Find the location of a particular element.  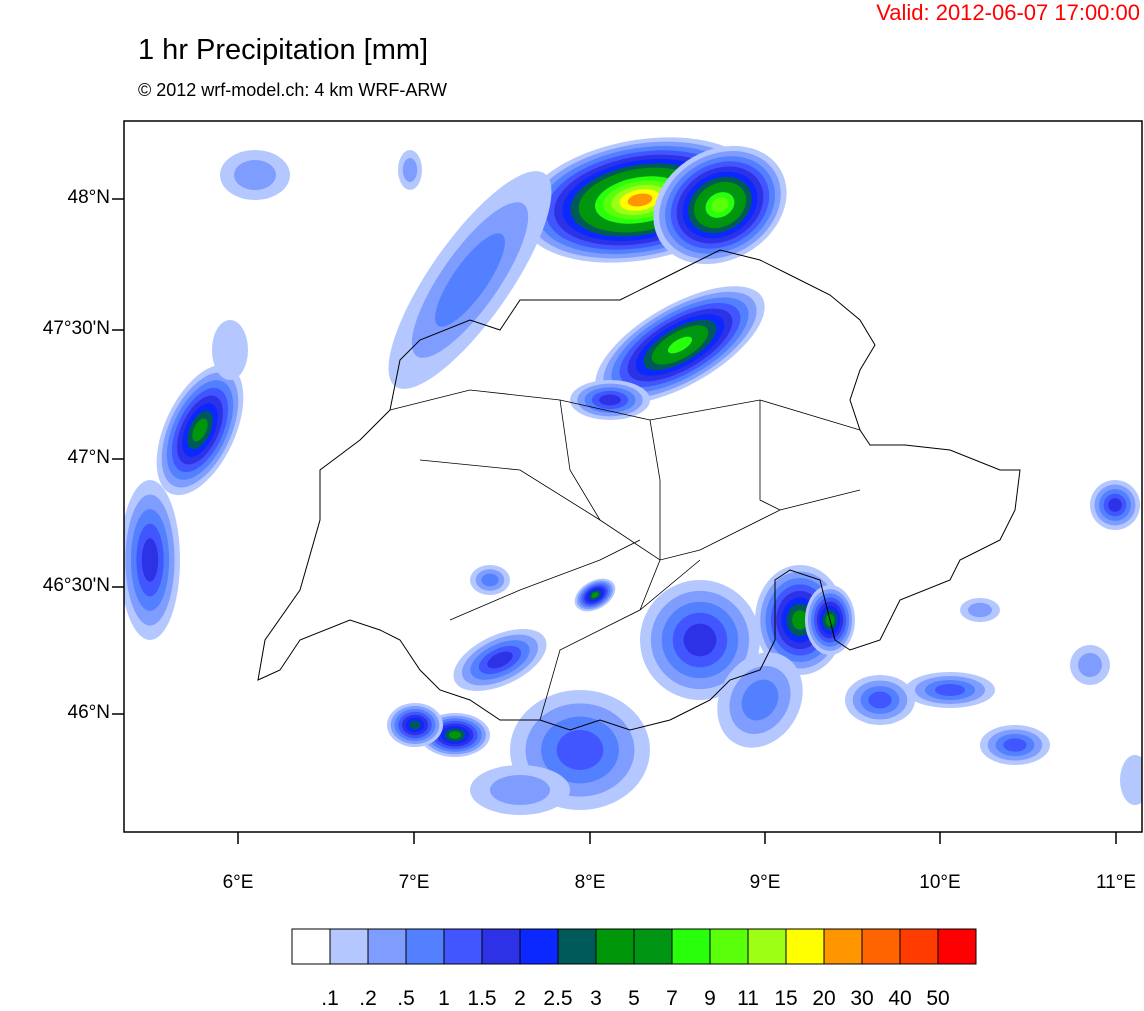

colorbar-label: .5 is located at coordinates (406, 998).